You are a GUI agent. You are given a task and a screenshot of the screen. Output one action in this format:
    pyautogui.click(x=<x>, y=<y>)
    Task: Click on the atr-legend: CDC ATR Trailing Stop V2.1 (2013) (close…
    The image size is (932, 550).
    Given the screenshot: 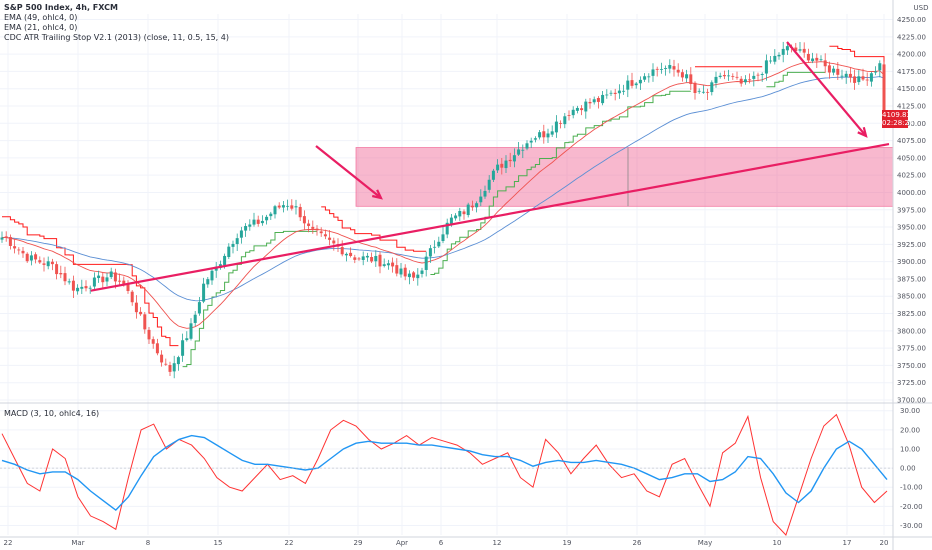 What is the action you would take?
    pyautogui.click(x=116, y=37)
    